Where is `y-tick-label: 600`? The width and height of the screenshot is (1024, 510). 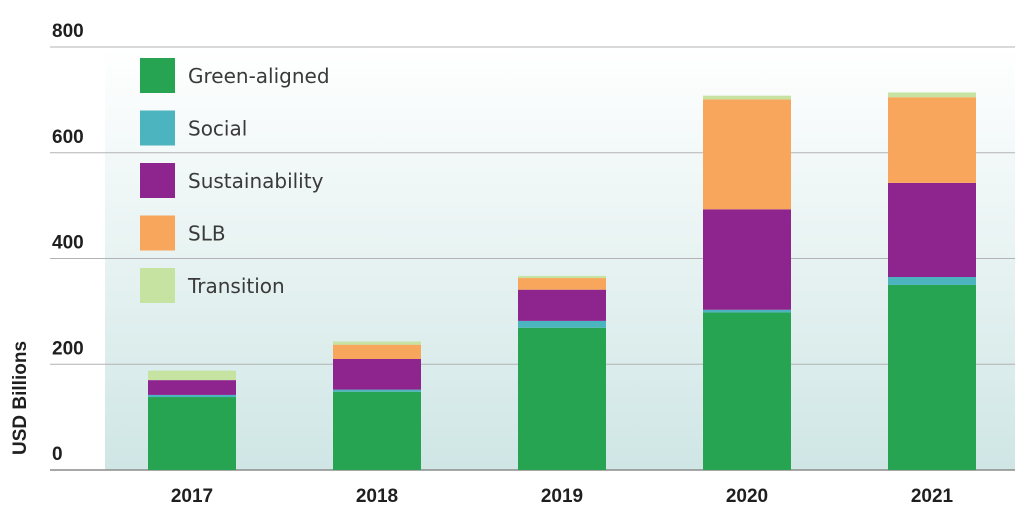
y-tick-label: 600 is located at coordinates (68, 137).